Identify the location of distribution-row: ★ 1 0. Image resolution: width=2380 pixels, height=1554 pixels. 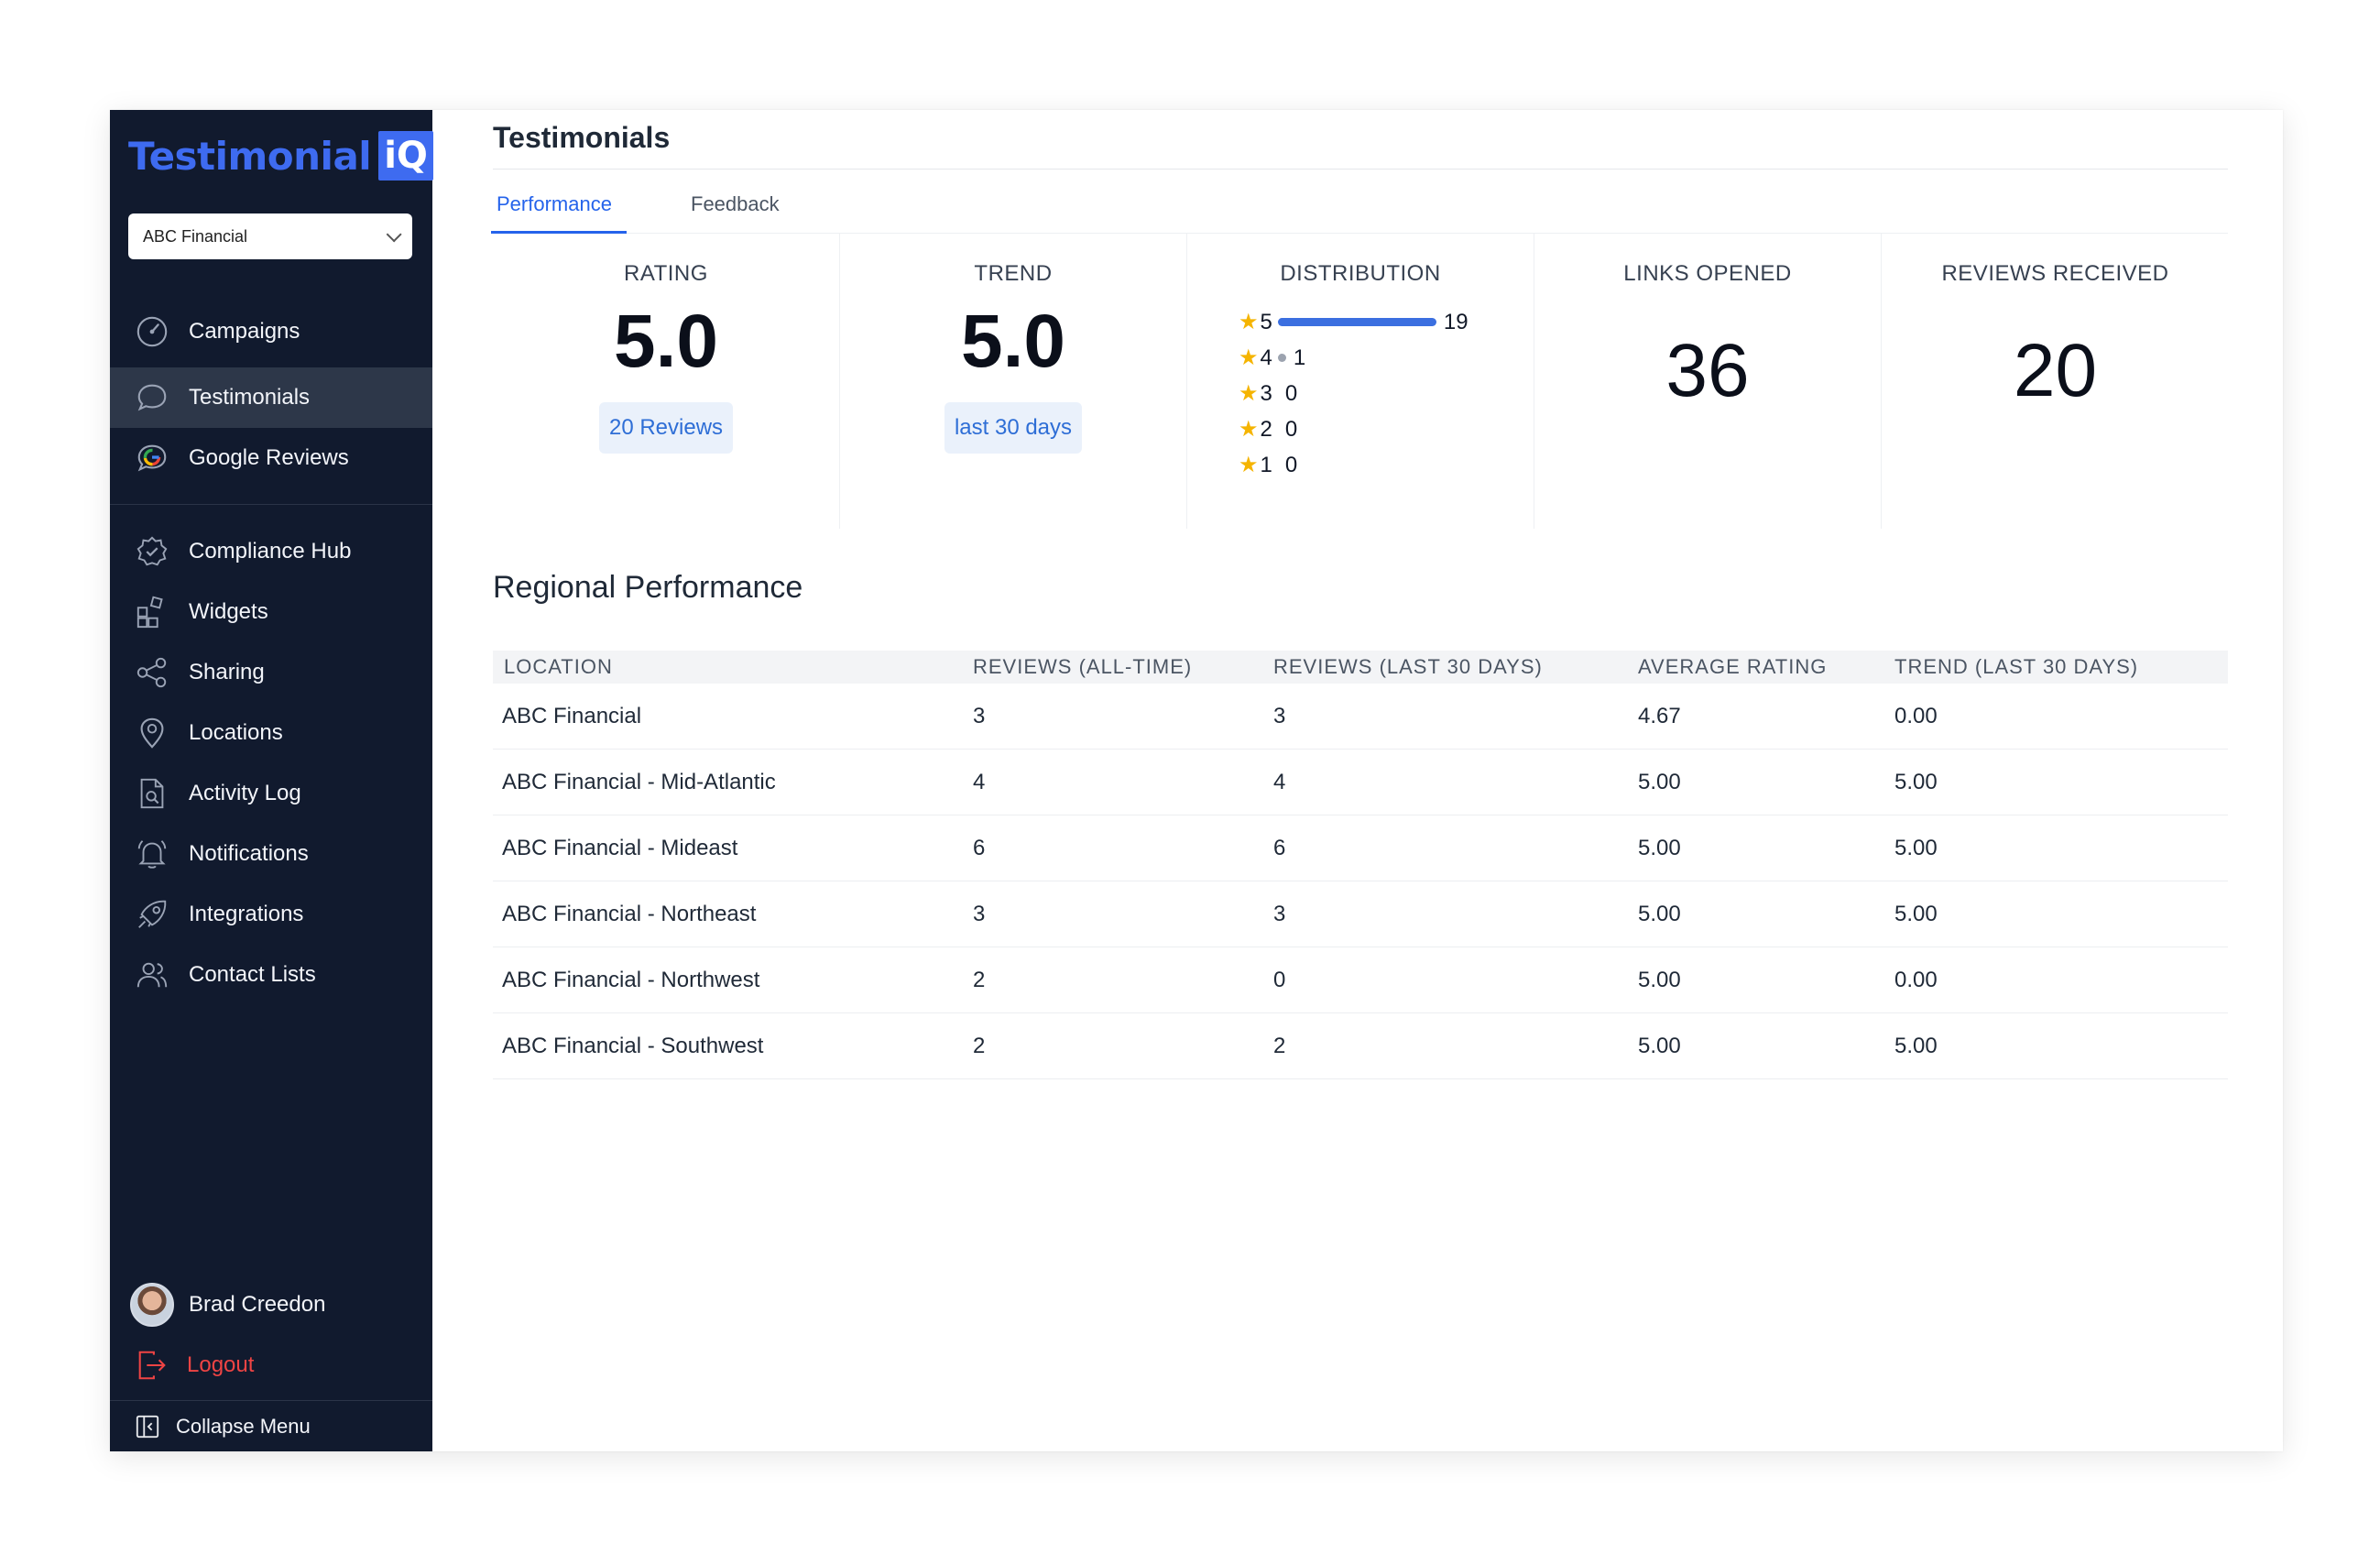
(1268, 465).